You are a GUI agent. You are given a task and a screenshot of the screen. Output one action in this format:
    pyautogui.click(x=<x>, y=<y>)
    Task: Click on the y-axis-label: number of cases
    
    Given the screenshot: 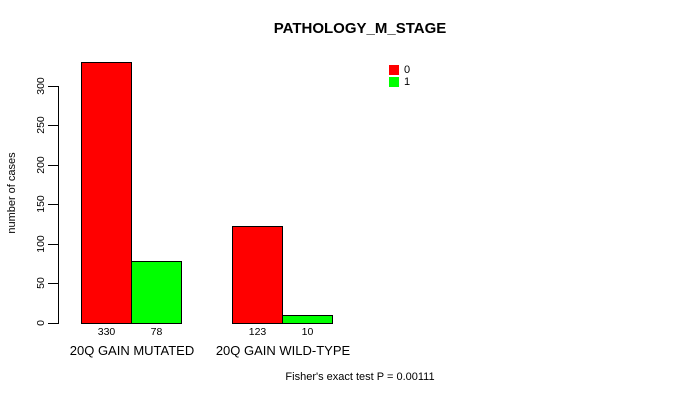 What is the action you would take?
    pyautogui.click(x=12, y=193)
    